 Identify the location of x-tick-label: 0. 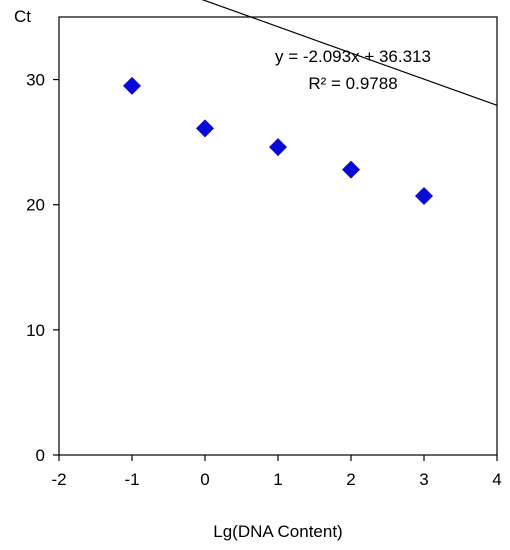
(204, 479).